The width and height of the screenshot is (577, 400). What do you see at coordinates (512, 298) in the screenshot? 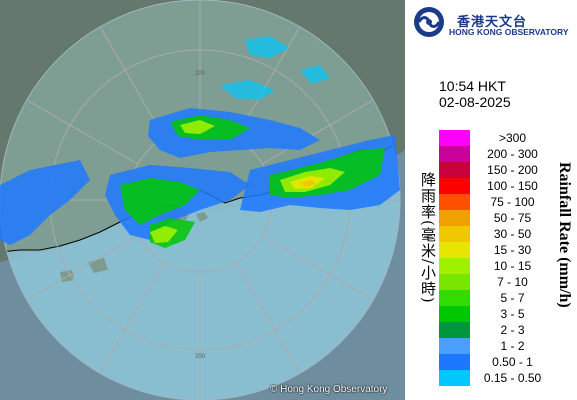
I see `scale-label: 5 - 7` at bounding box center [512, 298].